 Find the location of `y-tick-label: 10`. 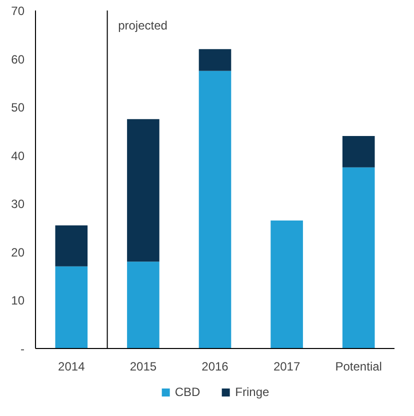

y-tick-label: 10 is located at coordinates (18, 301).